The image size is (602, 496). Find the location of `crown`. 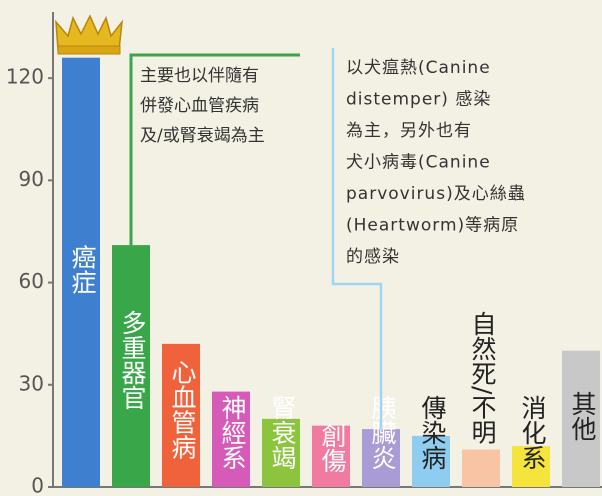

crown is located at coordinates (89, 34).